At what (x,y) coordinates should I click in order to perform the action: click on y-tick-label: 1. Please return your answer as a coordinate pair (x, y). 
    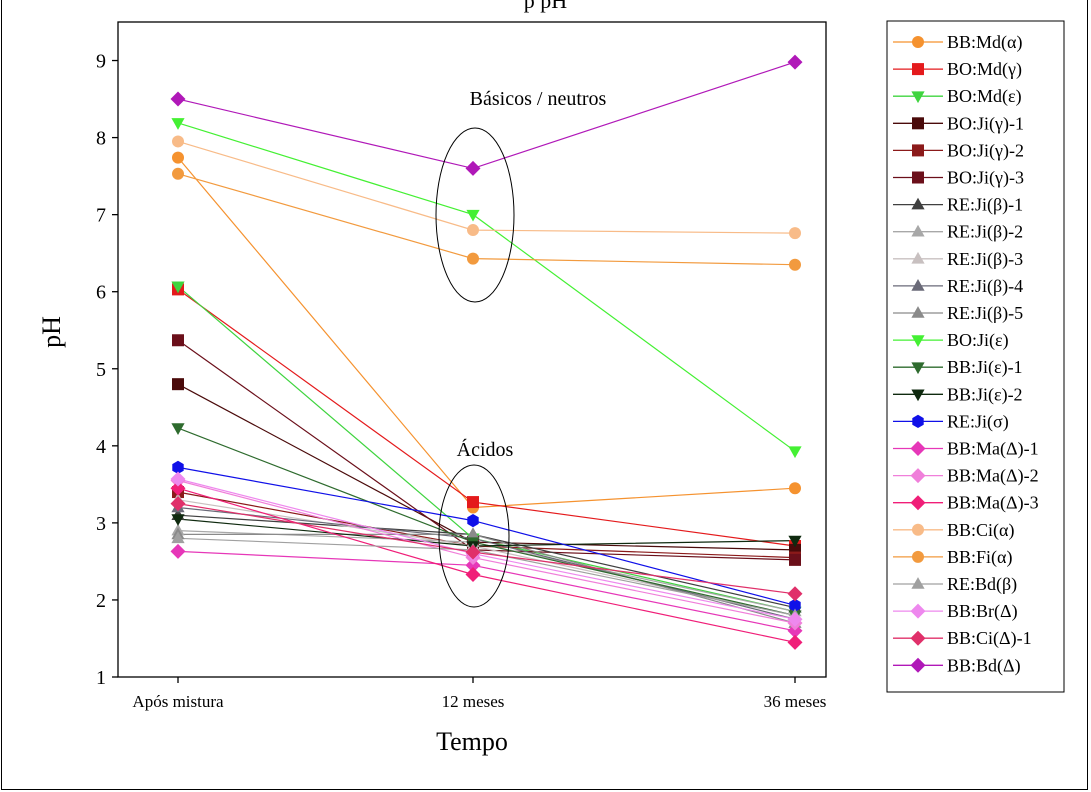
    Looking at the image, I should click on (101, 678).